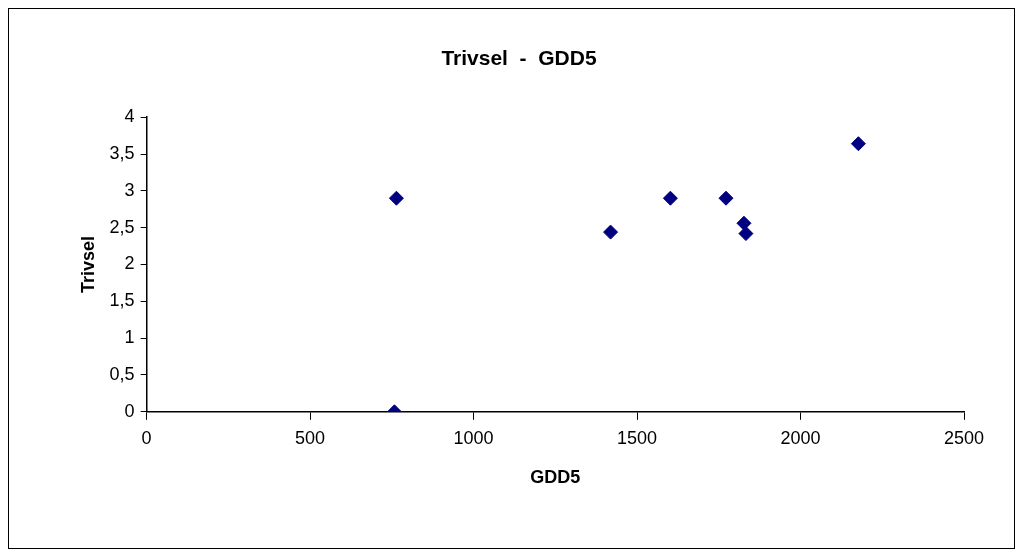  What do you see at coordinates (129, 410) in the screenshot?
I see `y-tick-label: 0` at bounding box center [129, 410].